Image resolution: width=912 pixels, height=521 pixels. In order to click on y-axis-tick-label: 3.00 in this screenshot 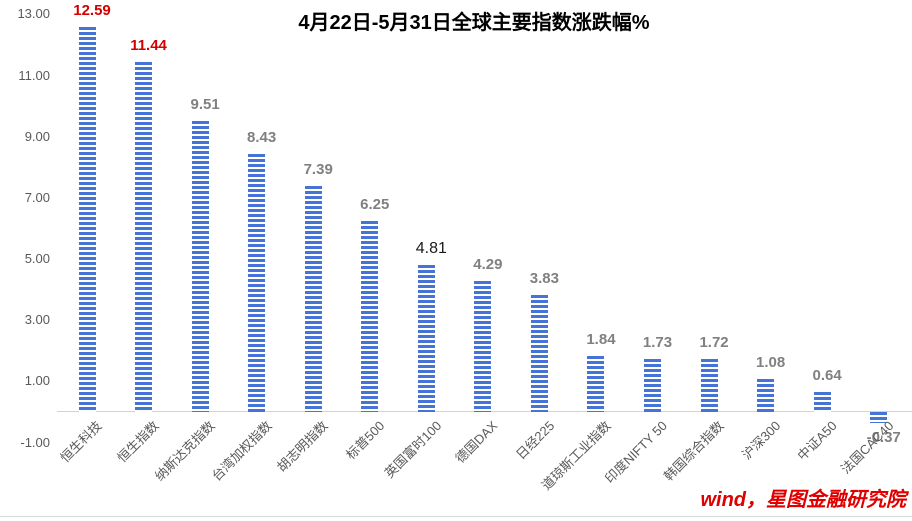, I will do `click(37, 320)`.